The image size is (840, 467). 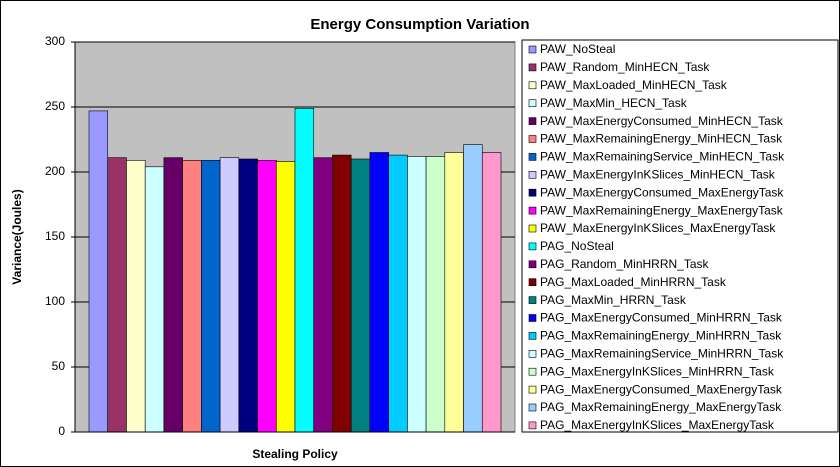 What do you see at coordinates (577, 49) in the screenshot?
I see `legend-label: PAW_NoSteal` at bounding box center [577, 49].